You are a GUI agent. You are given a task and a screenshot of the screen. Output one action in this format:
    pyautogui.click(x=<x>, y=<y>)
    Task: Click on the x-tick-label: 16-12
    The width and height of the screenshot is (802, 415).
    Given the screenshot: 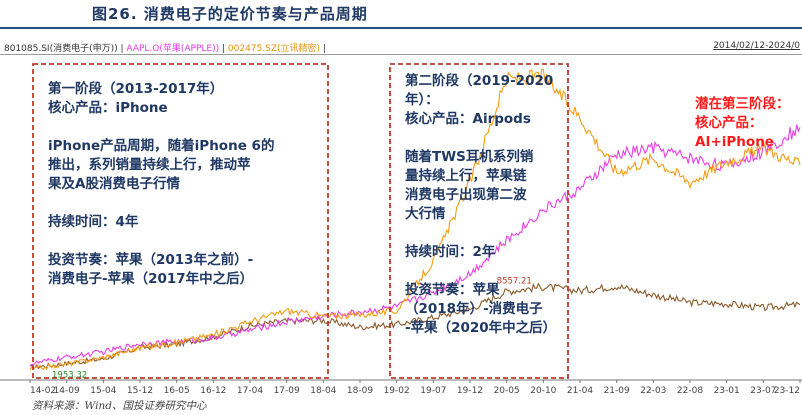 What is the action you would take?
    pyautogui.click(x=213, y=391)
    